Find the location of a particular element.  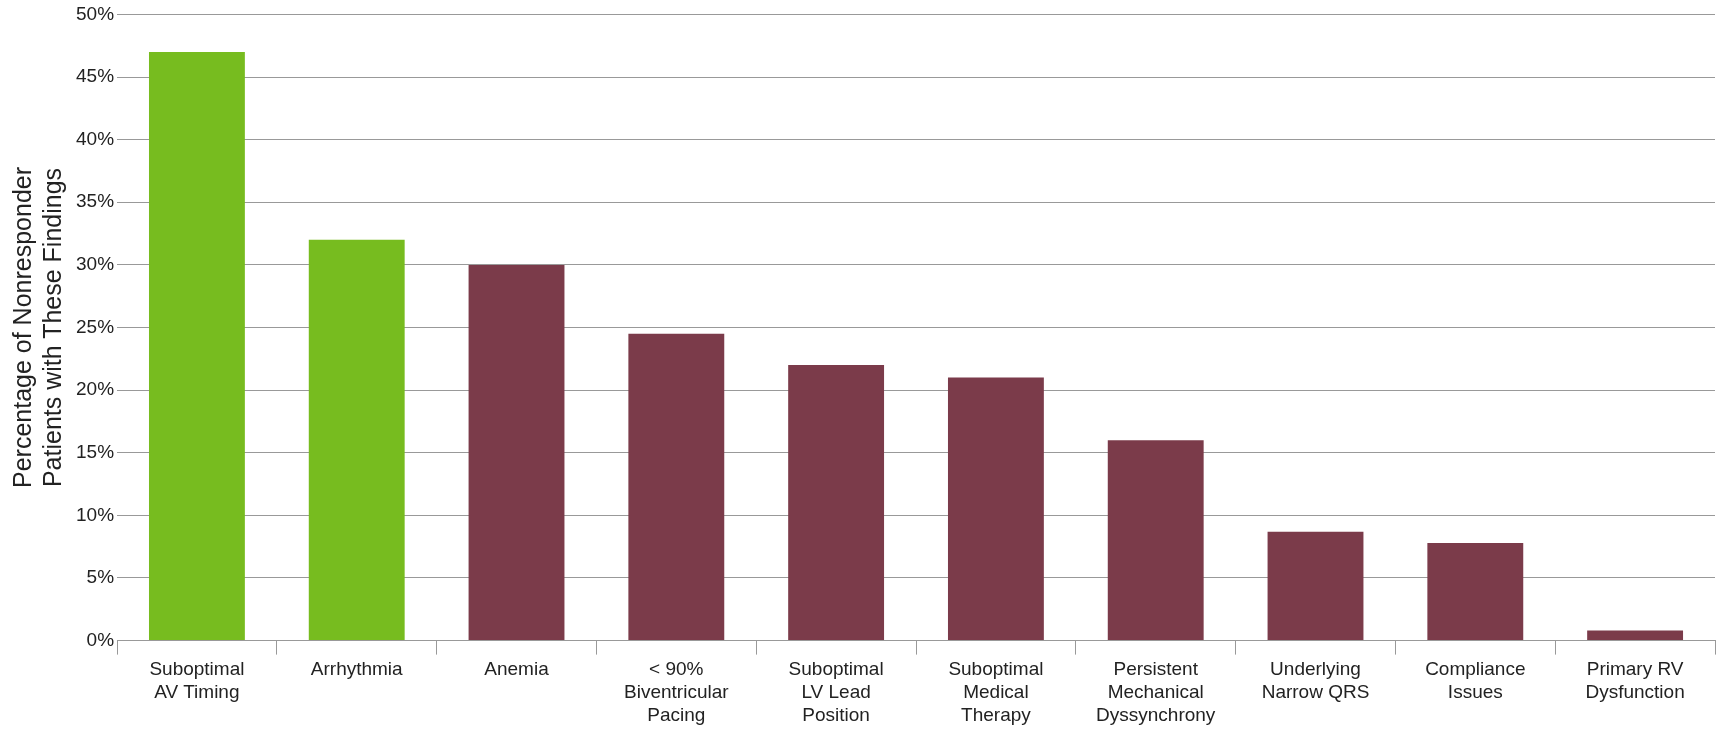

y-tick-label: 10% is located at coordinates (95, 514).